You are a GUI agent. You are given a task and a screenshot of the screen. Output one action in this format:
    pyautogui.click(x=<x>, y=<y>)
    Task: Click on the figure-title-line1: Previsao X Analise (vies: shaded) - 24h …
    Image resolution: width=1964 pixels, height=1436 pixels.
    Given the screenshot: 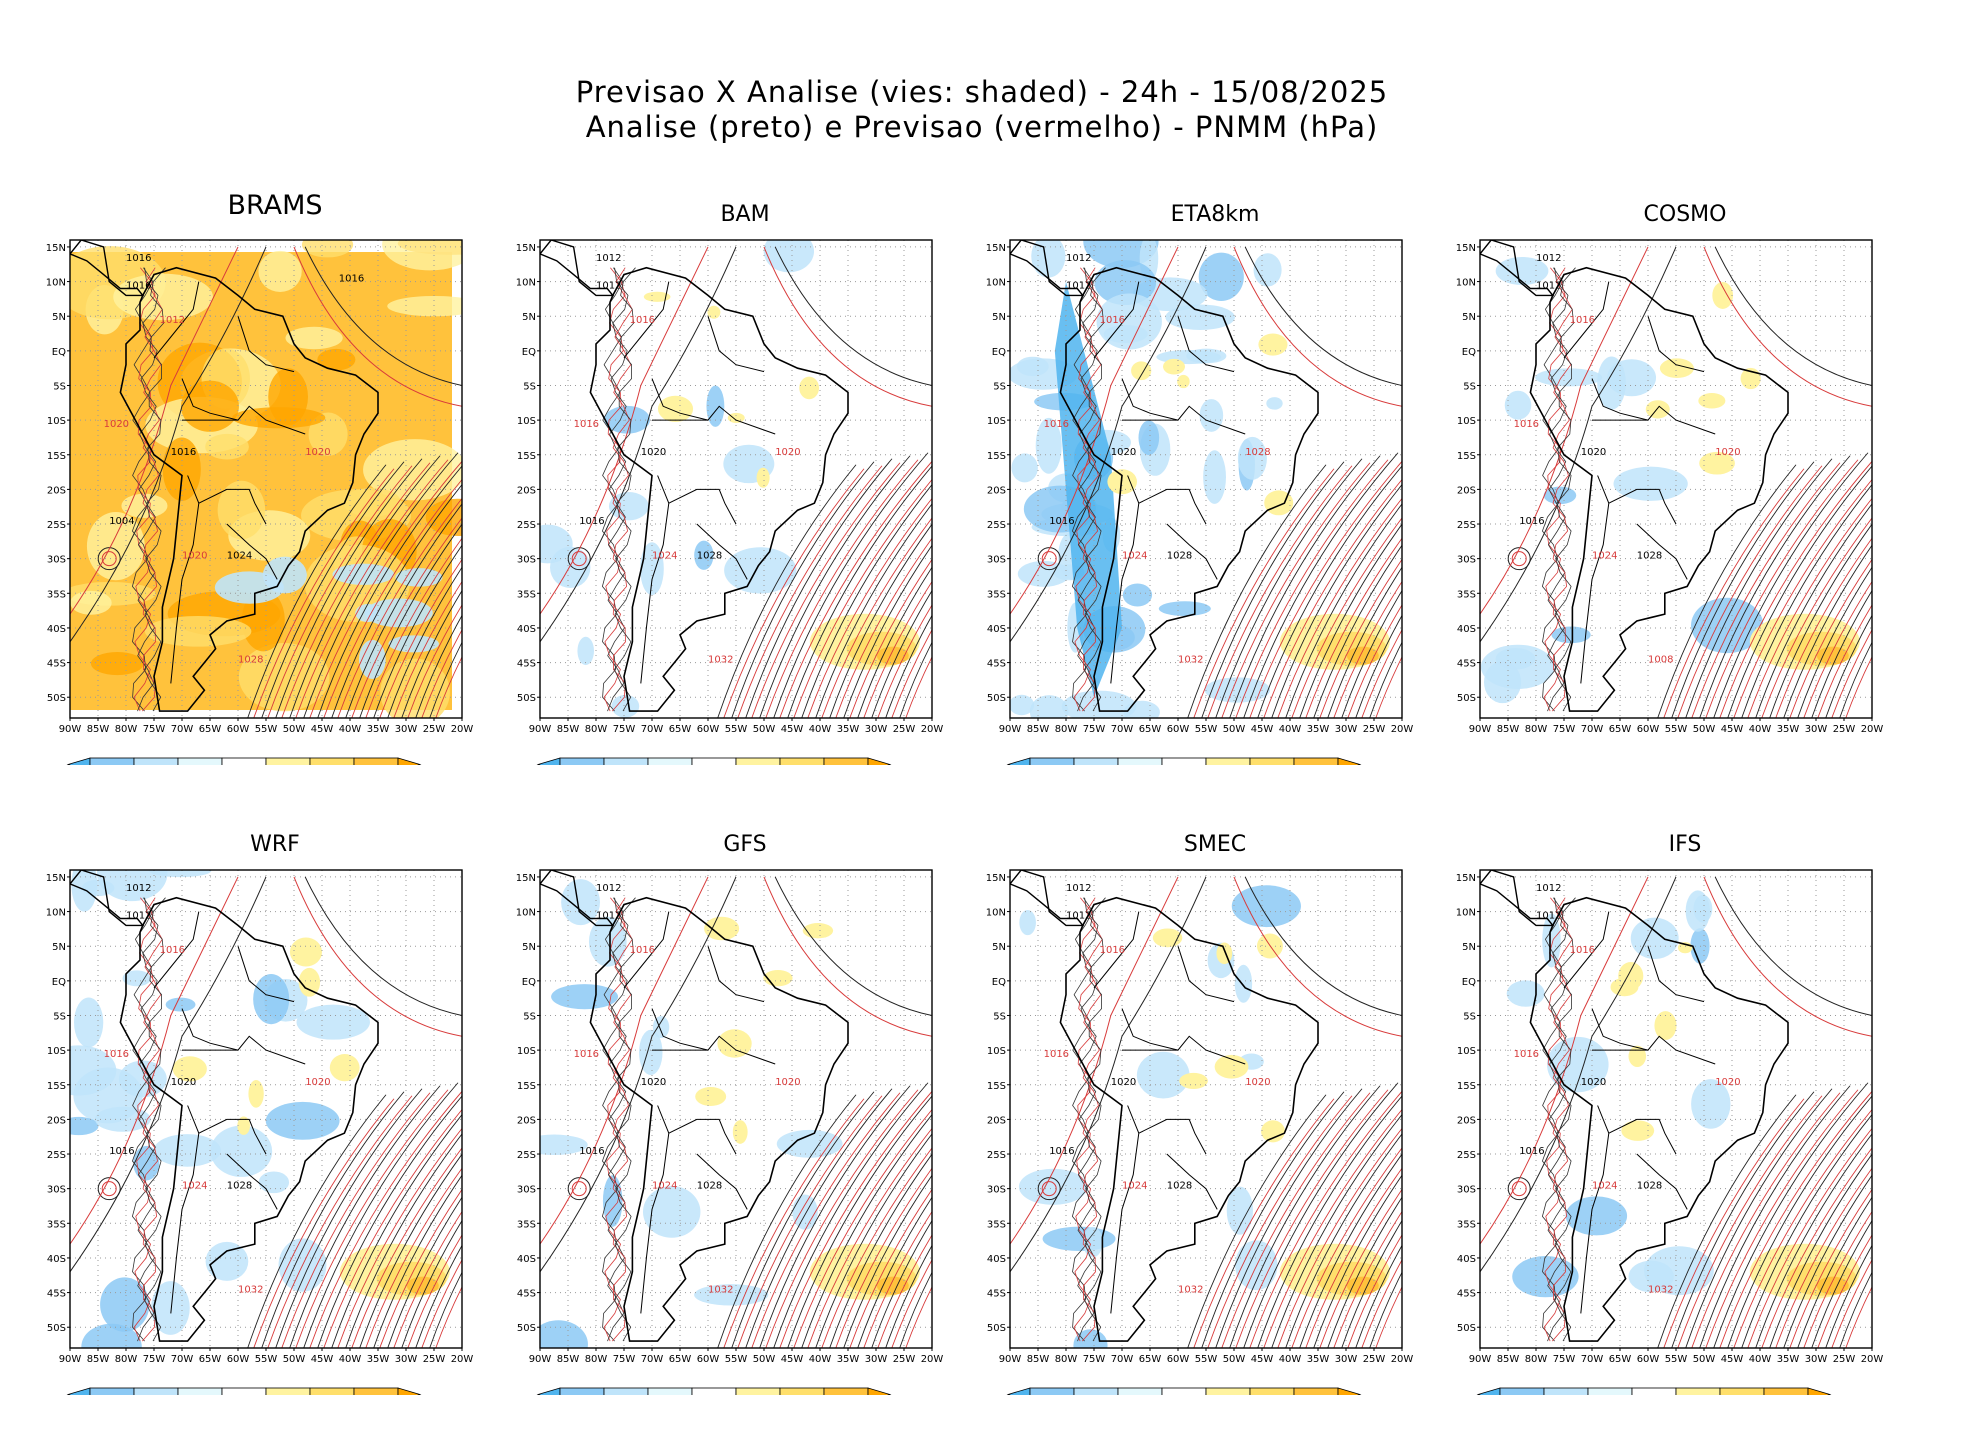 What is the action you would take?
    pyautogui.click(x=982, y=92)
    